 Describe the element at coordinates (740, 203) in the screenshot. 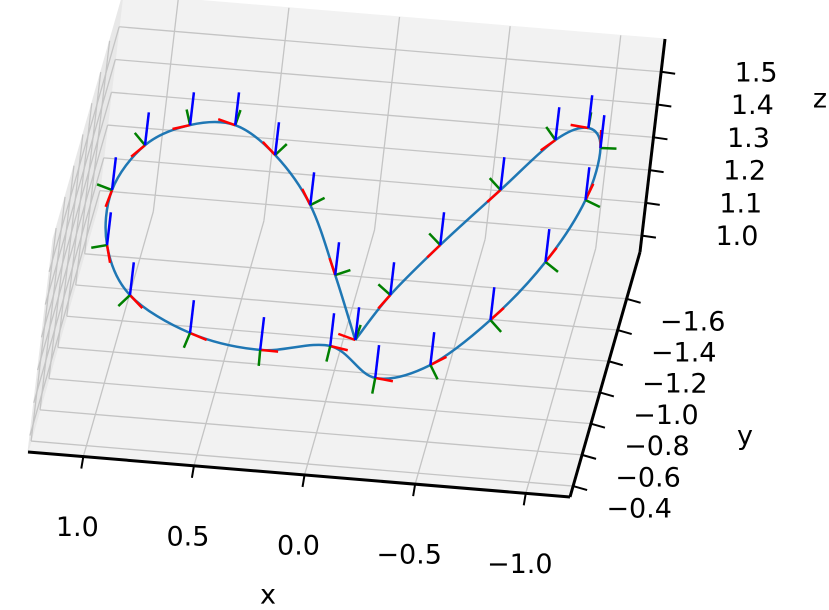

I see `z-tick-label: 1.1` at that location.